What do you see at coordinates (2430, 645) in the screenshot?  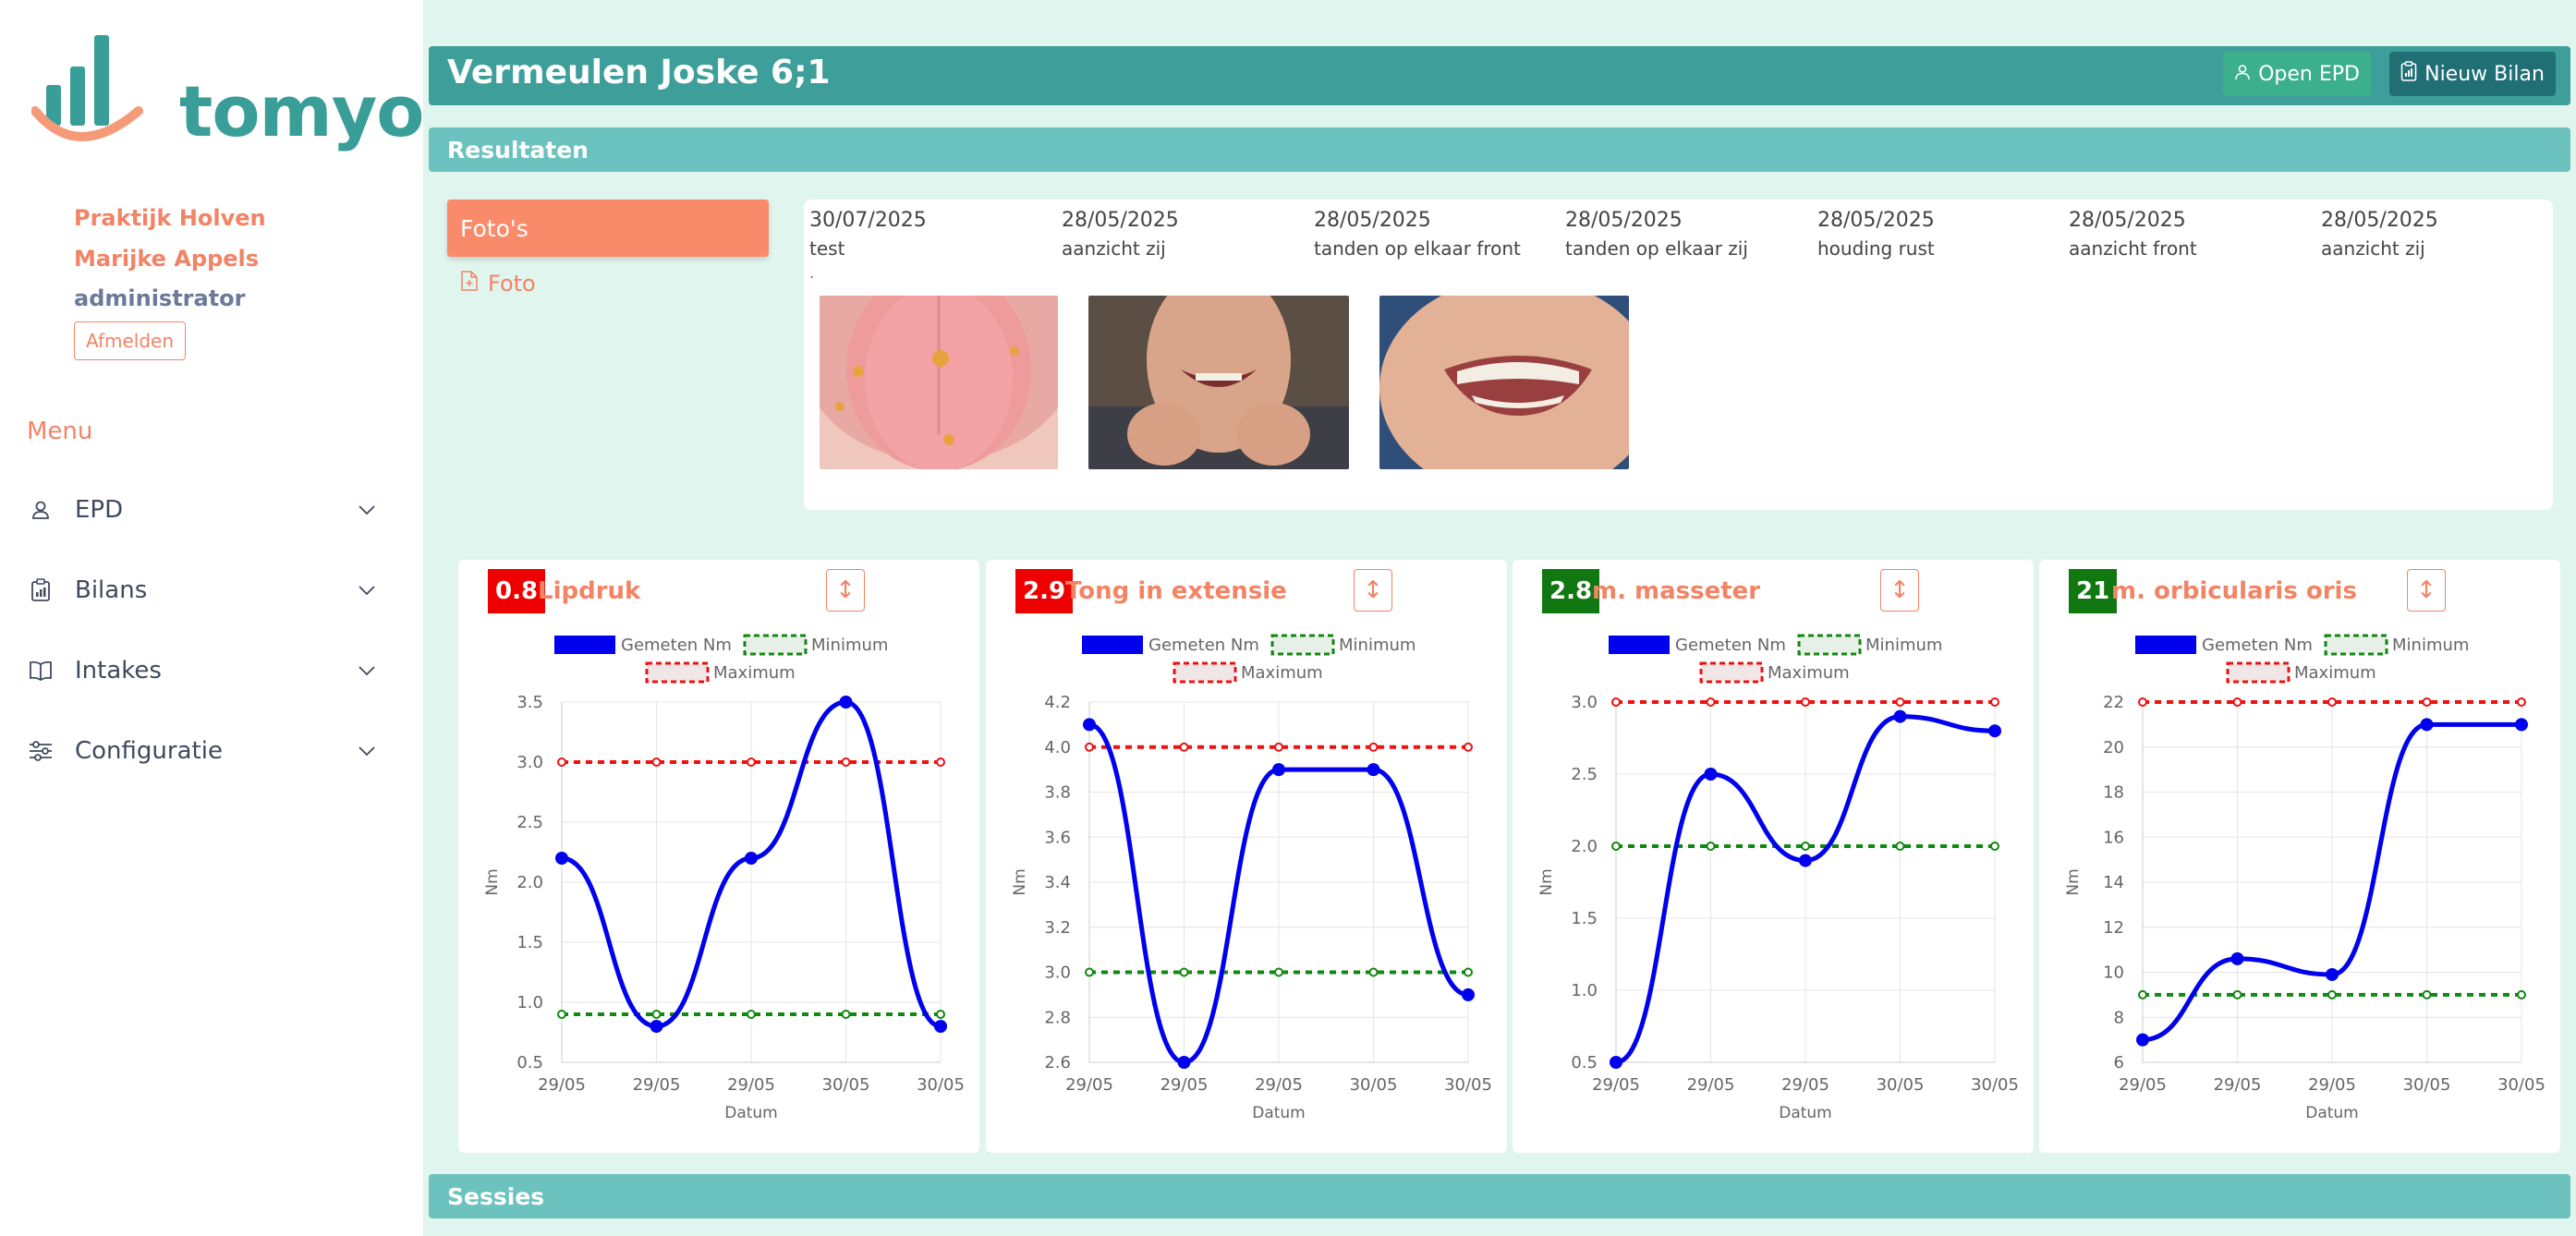 I see `legend-label-minimum: Minimum` at bounding box center [2430, 645].